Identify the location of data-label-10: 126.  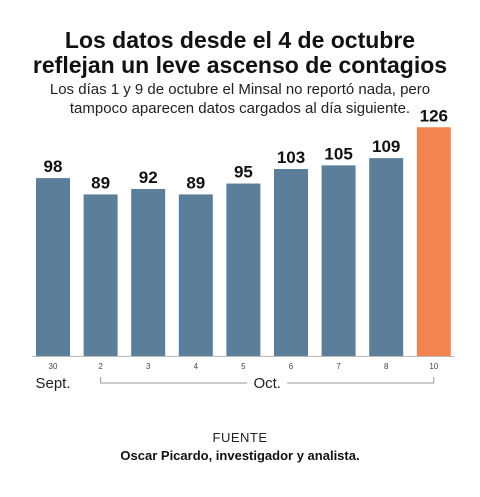
(434, 115).